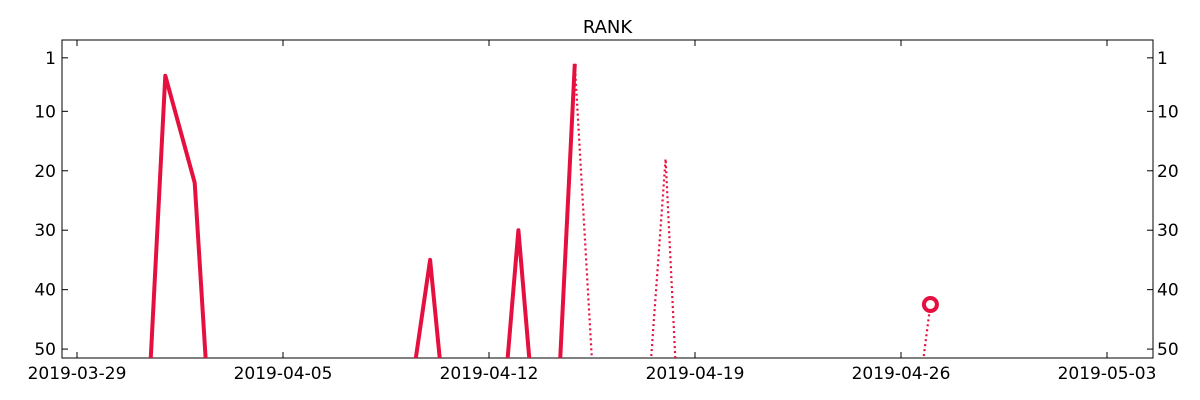 The height and width of the screenshot is (400, 1200). What do you see at coordinates (77, 374) in the screenshot?
I see `x-tick-label: 2019-03-29` at bounding box center [77, 374].